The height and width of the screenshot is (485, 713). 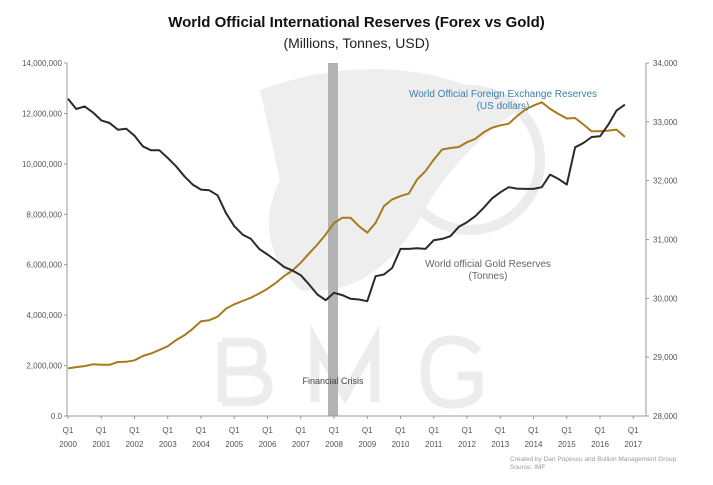 What do you see at coordinates (101, 444) in the screenshot?
I see `x-tick-label-year: 2001` at bounding box center [101, 444].